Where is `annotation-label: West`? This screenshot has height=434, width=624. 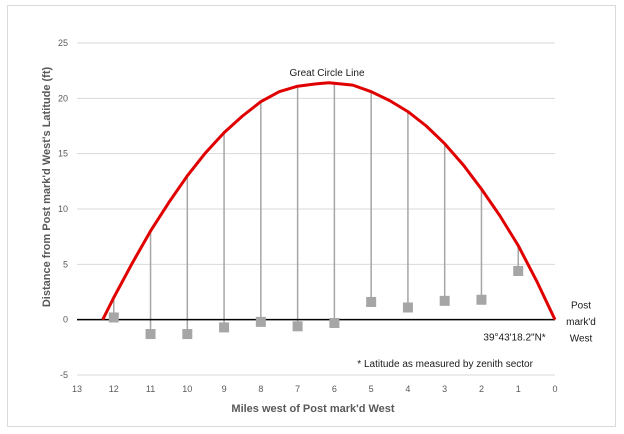
annotation-label: West is located at coordinates (581, 338).